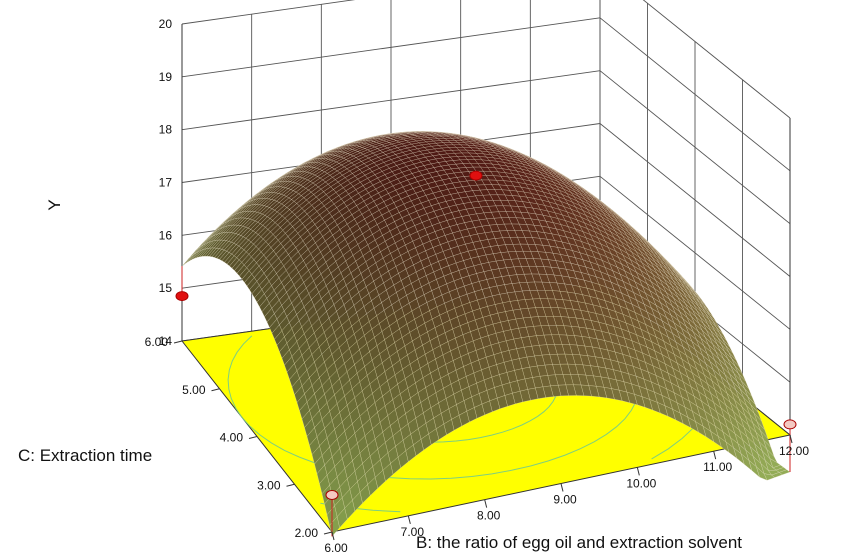 The width and height of the screenshot is (864, 556). I want to click on x-tick-label: 11.00, so click(717, 467).